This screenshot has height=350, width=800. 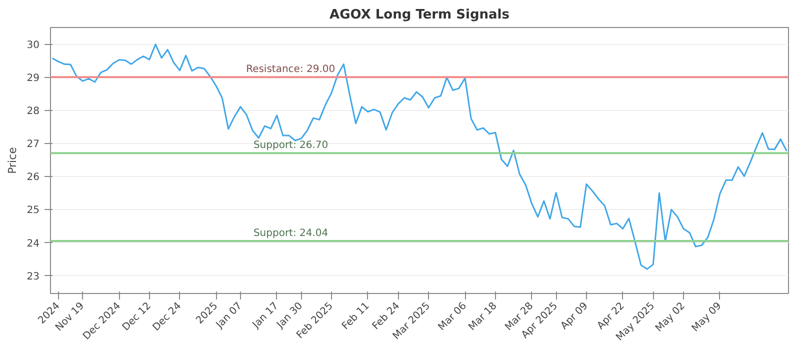 I want to click on ref-line-label: Resistance: 29.00, so click(x=291, y=70).